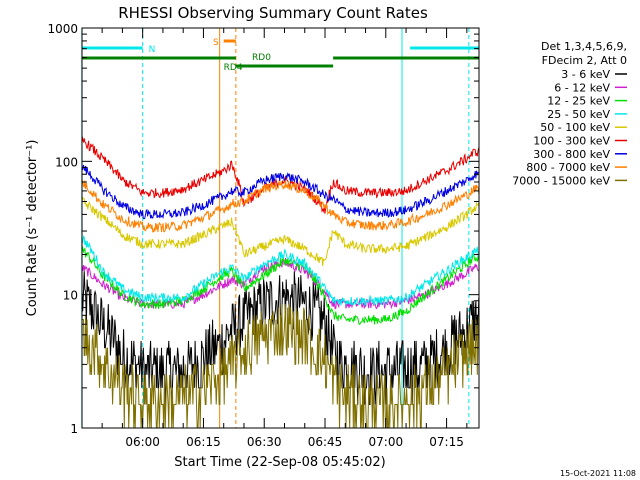 The width and height of the screenshot is (640, 480). I want to click on chart-title: RHESSI Observing Summary Count Rates, so click(273, 13).